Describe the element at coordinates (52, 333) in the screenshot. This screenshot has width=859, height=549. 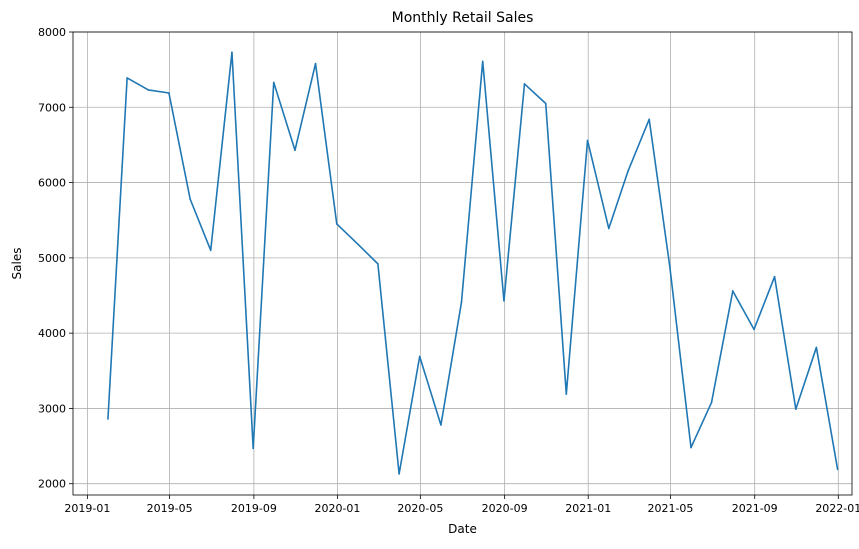
I see `y-tick-label: 4000` at that location.